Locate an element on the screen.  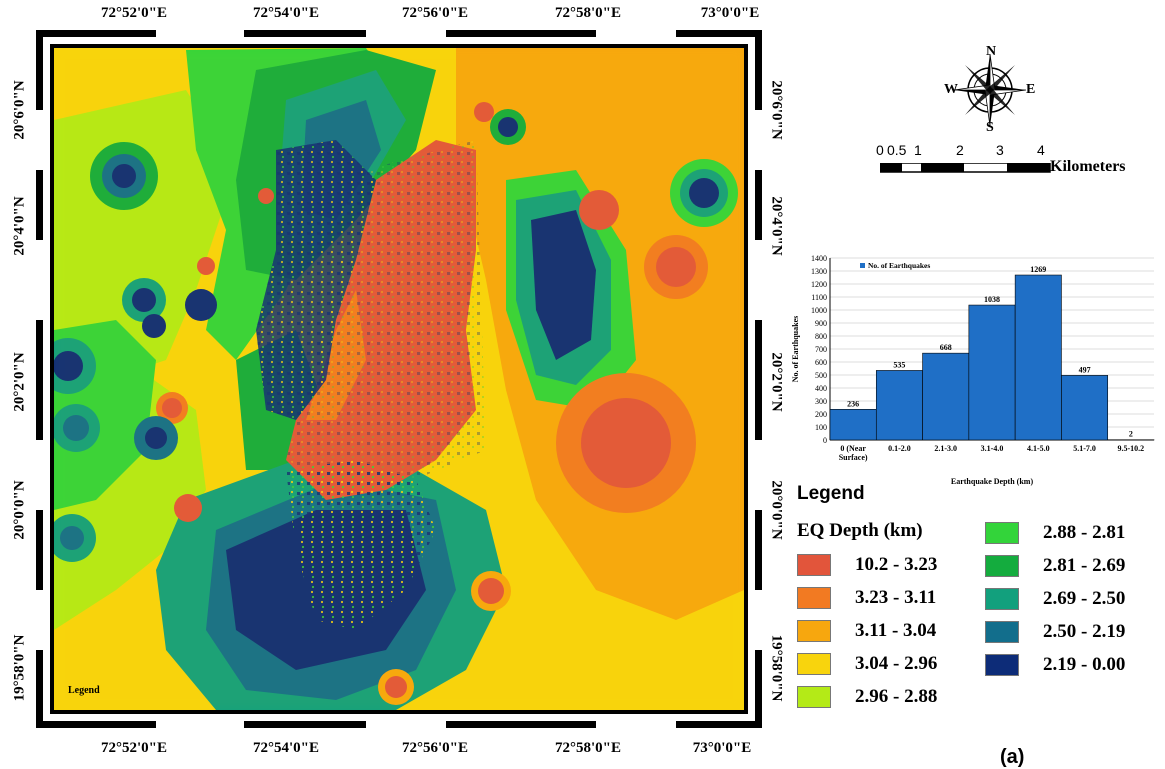
y-tick-label: 300 is located at coordinates (821, 401).